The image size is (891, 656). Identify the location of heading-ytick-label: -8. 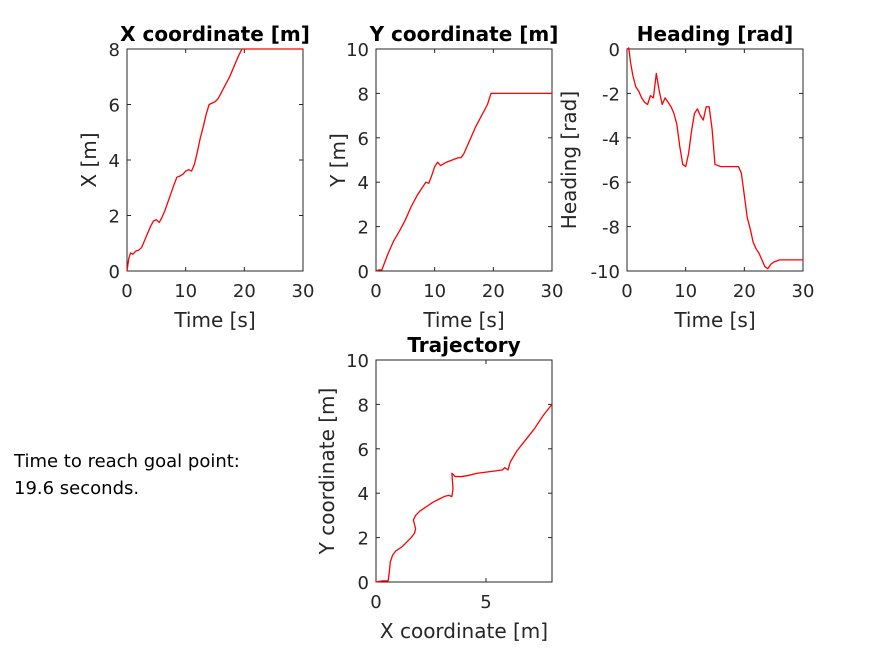
(611, 228).